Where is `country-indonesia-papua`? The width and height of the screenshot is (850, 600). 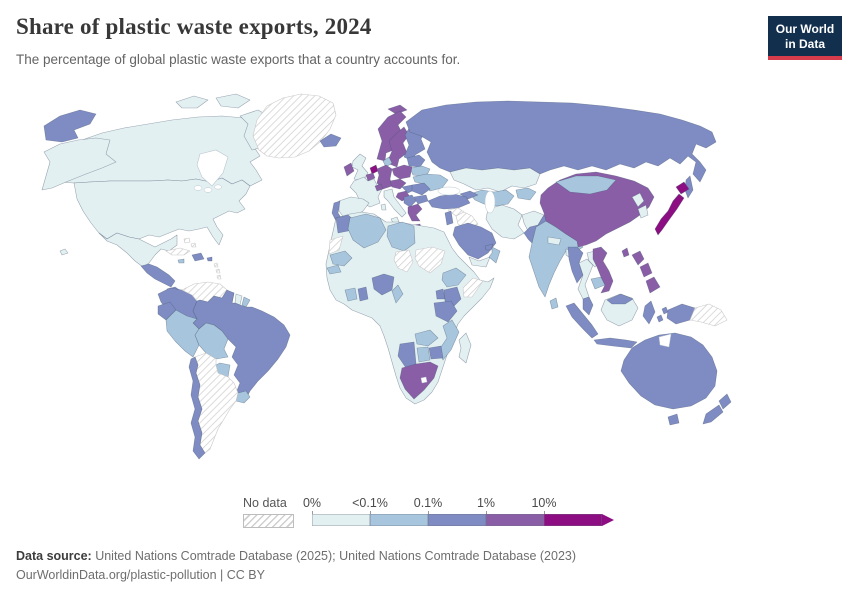 country-indonesia-papua is located at coordinates (681, 314).